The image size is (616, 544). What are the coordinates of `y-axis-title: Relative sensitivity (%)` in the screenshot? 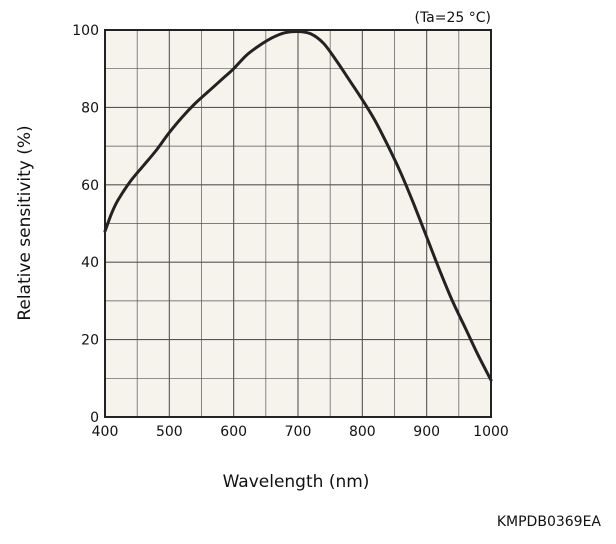 It's located at (25, 222).